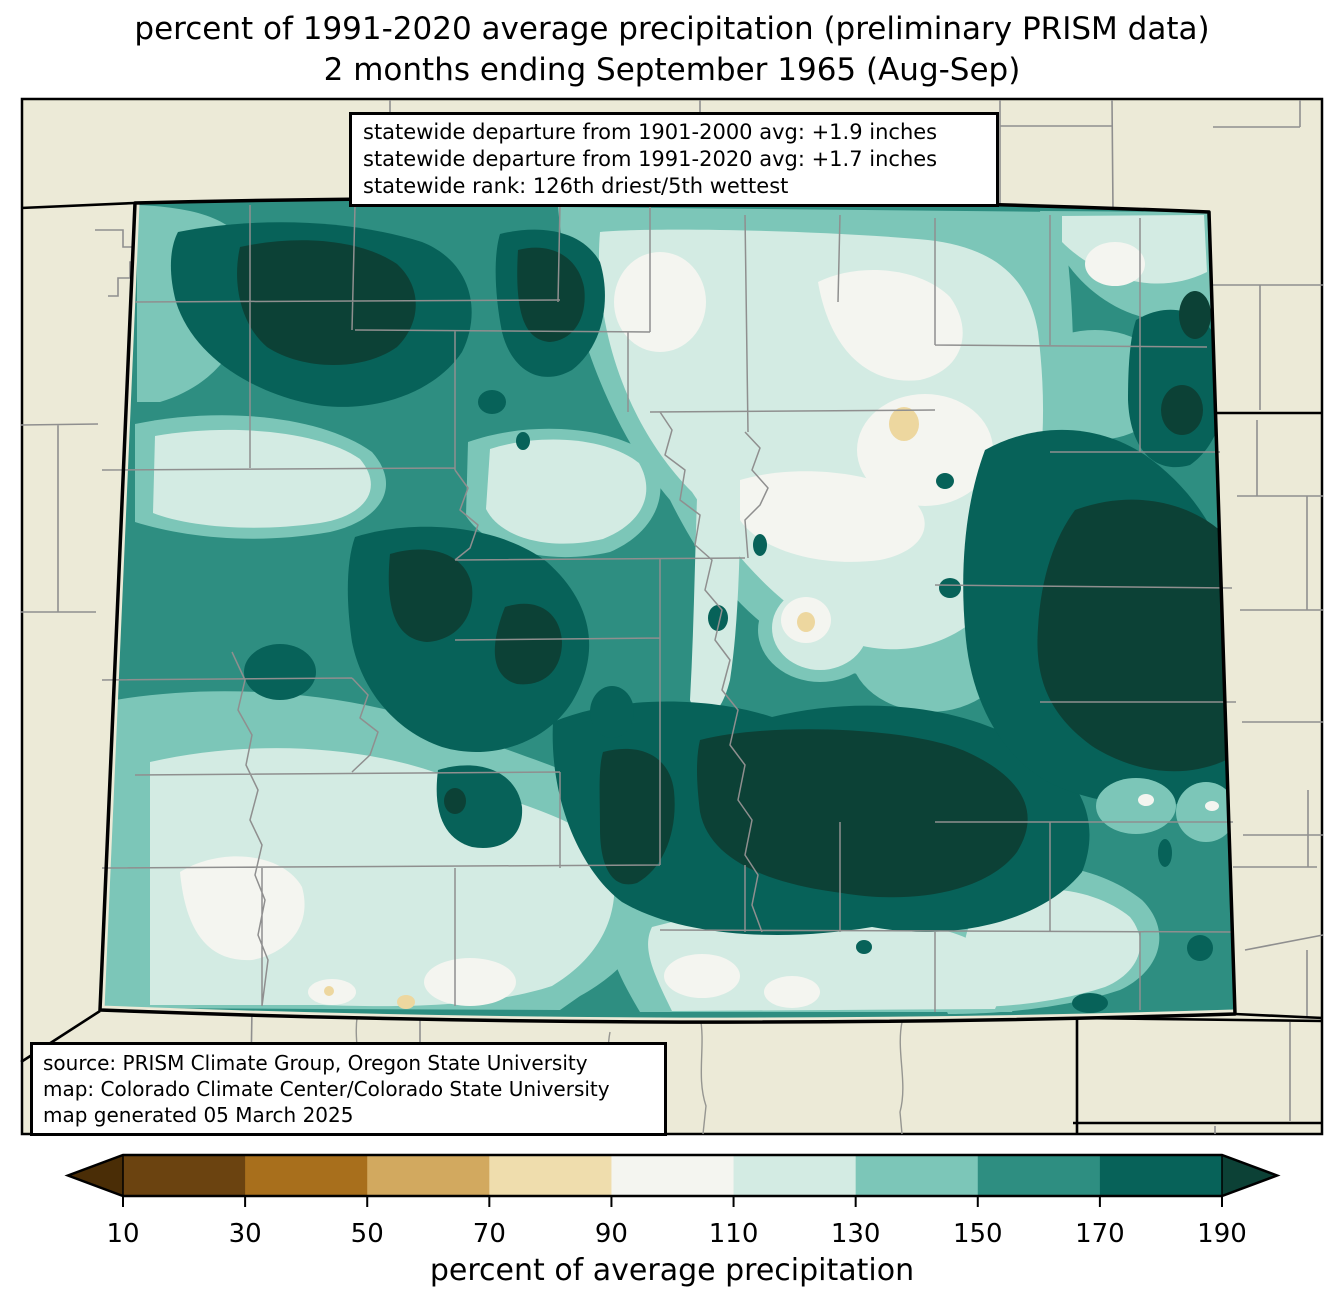  What do you see at coordinates (95, 1175) in the screenshot?
I see `colorbar-left-arrow` at bounding box center [95, 1175].